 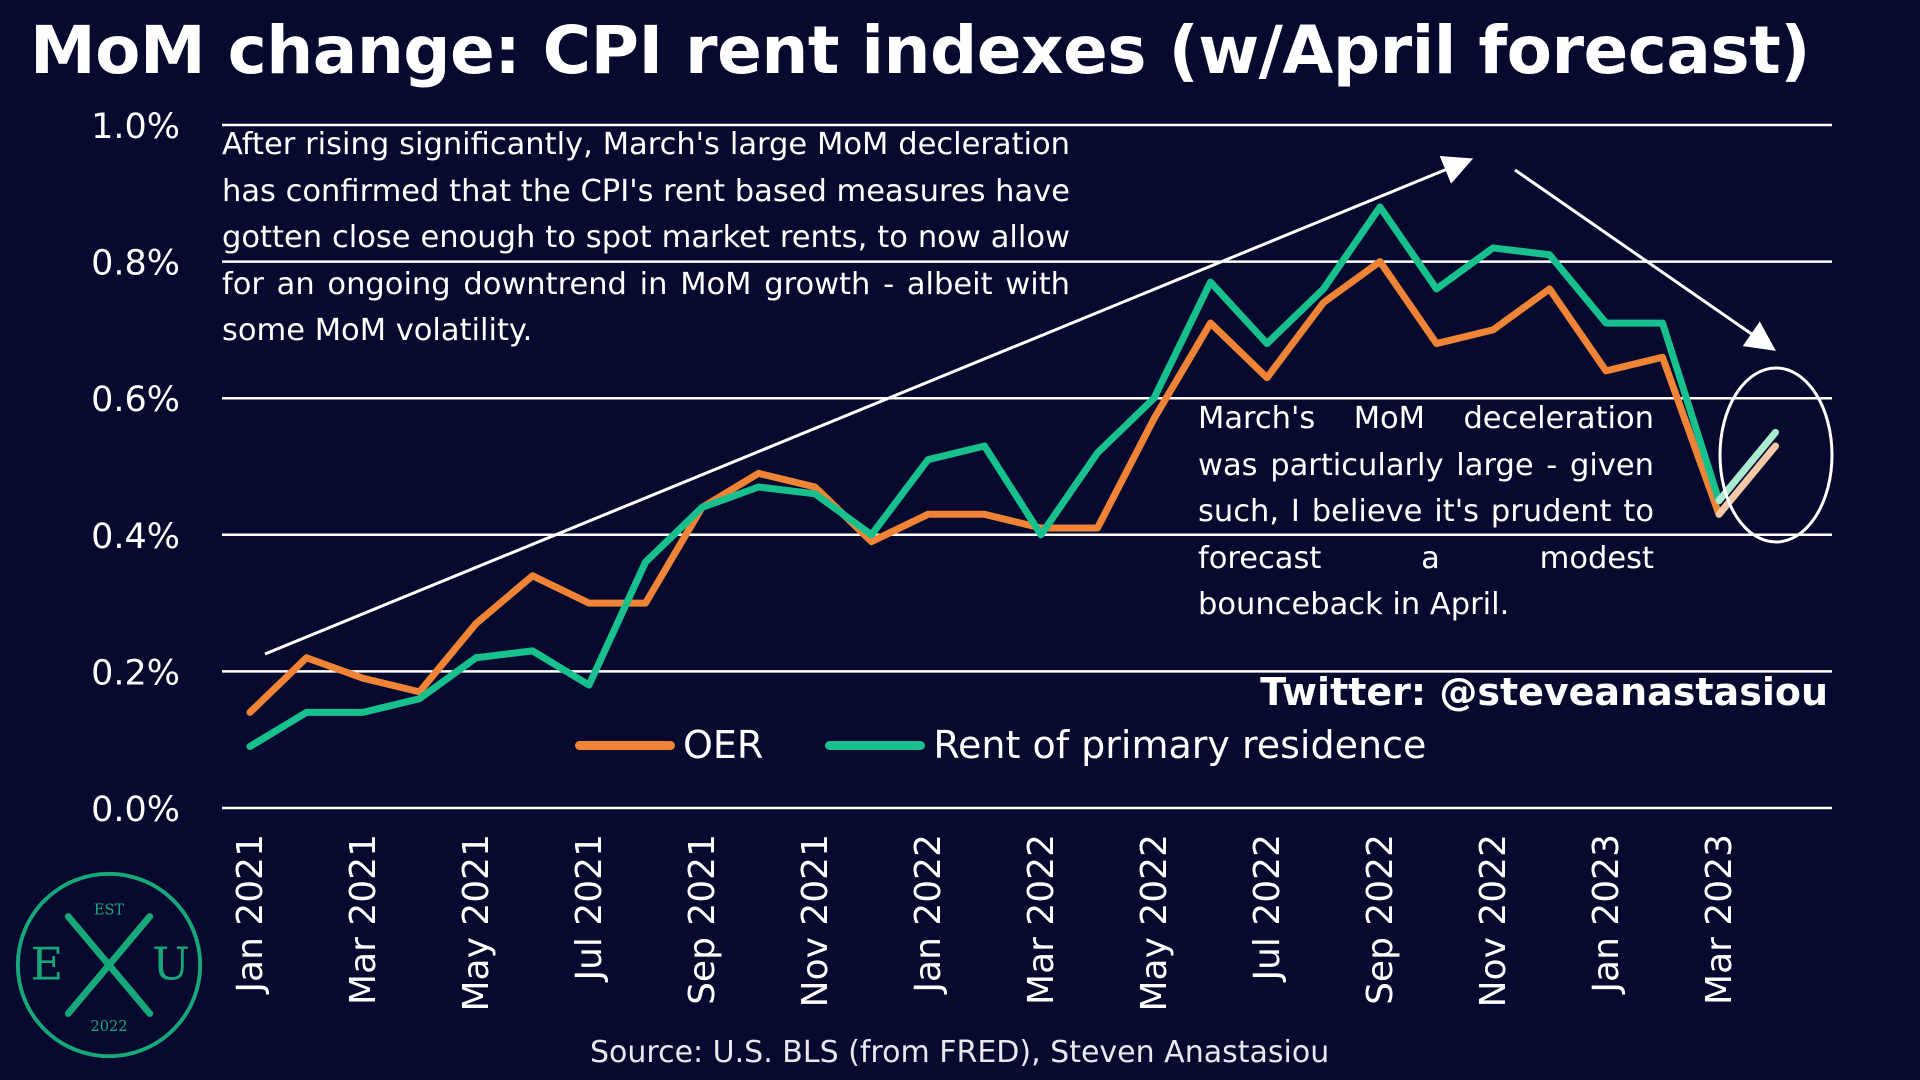 I want to click on legend-swatch-oer, so click(x=625, y=745).